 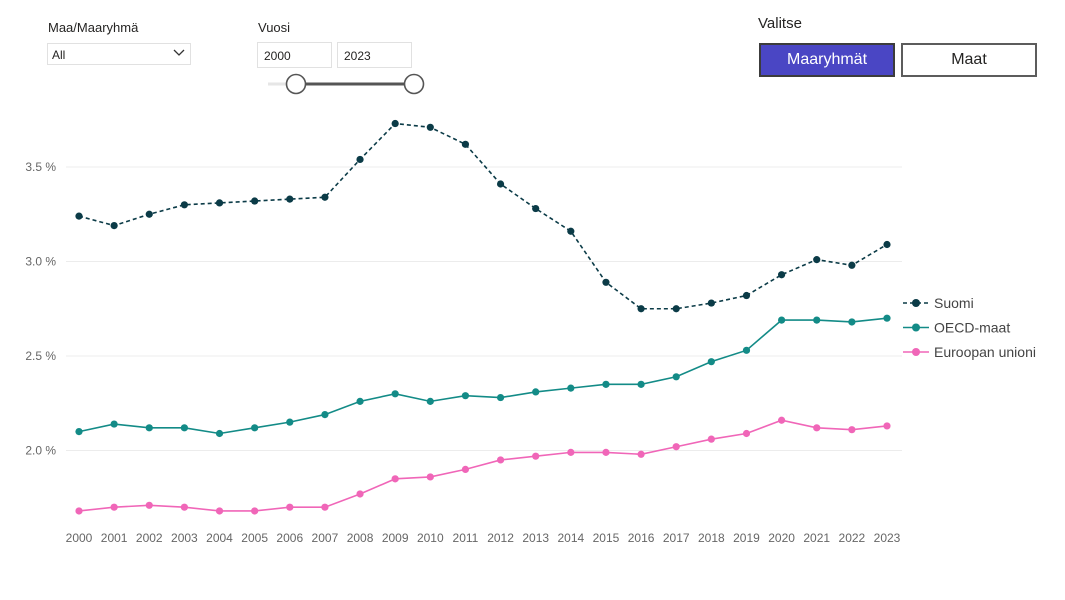 I want to click on x-tick-label: 2021, so click(x=816, y=538).